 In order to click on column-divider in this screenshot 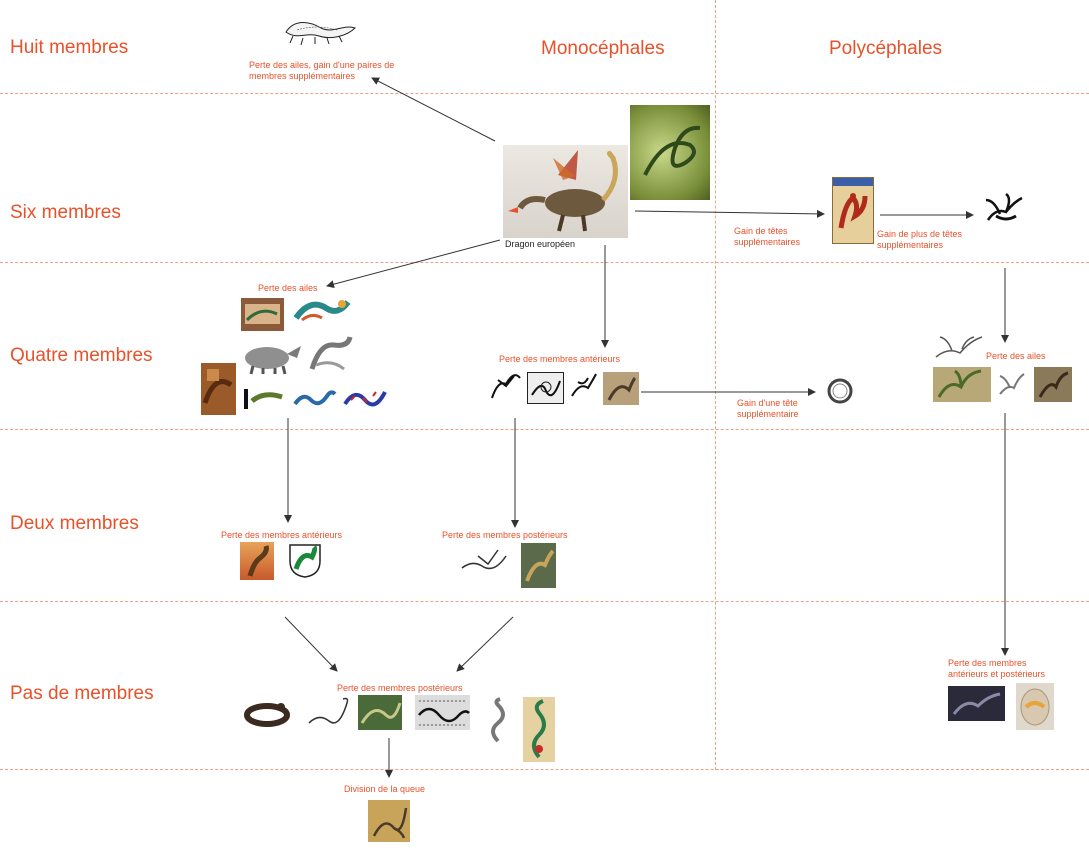, I will do `click(715, 385)`.